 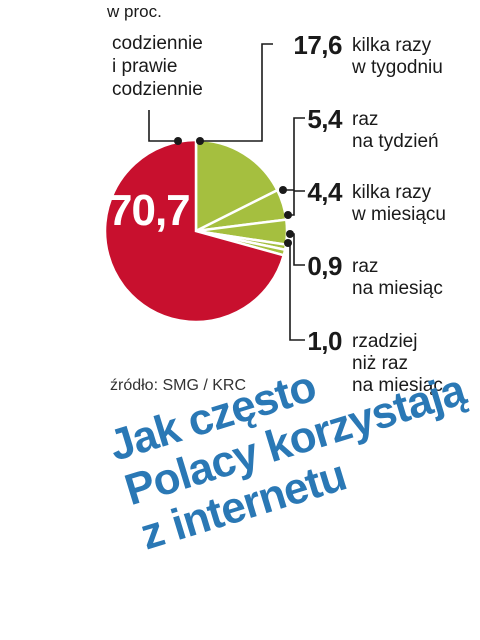 What do you see at coordinates (380, 363) in the screenshot?
I see `slice-label-line: niż raz` at bounding box center [380, 363].